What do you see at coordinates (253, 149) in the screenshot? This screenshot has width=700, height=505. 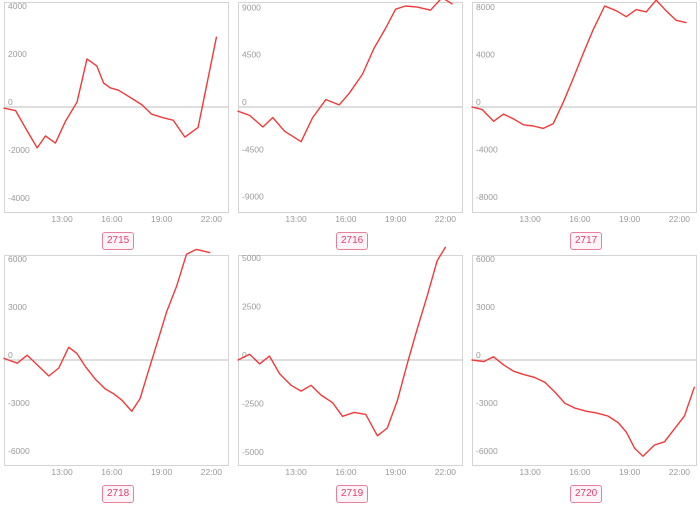 I see `y-tick-label: -4500` at bounding box center [253, 149].